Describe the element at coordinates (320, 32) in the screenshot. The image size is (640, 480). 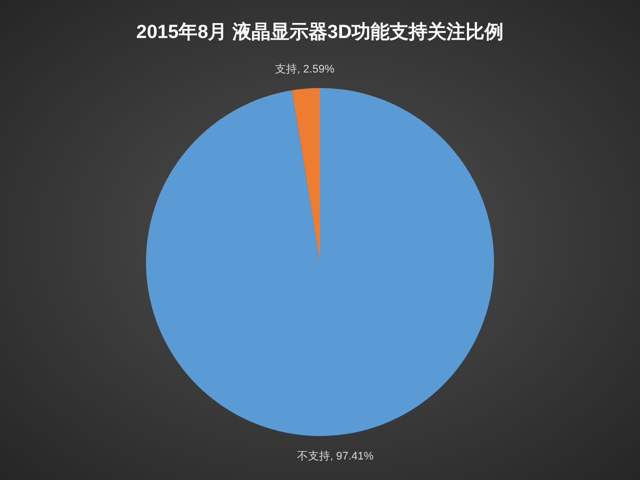
I see `chart-title: 2015年8月 液晶显示器3D功能支持关注比例` at that location.